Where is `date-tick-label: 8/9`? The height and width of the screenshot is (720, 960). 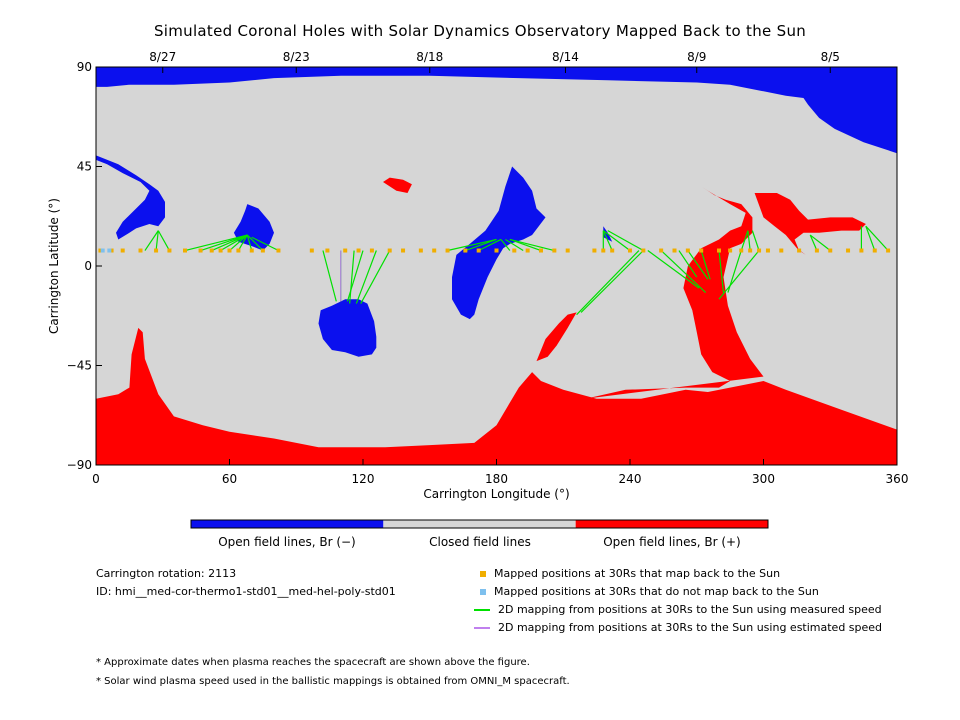 date-tick-label: 8/9 is located at coordinates (696, 57).